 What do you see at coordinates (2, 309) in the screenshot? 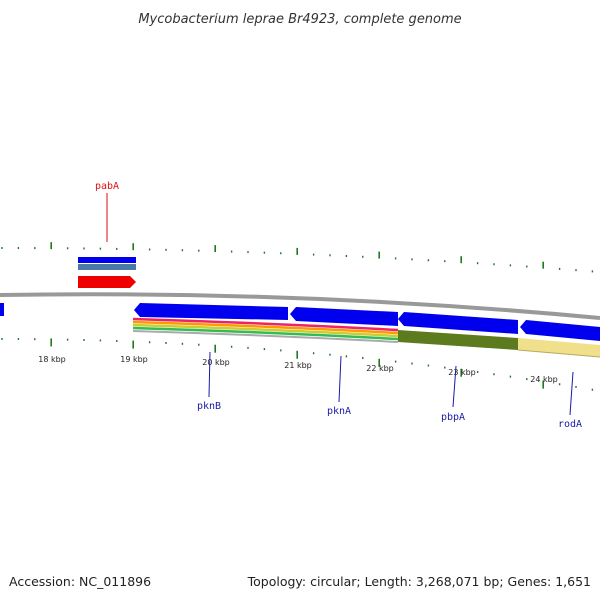
I see `gene-fragment-left` at bounding box center [2, 309].